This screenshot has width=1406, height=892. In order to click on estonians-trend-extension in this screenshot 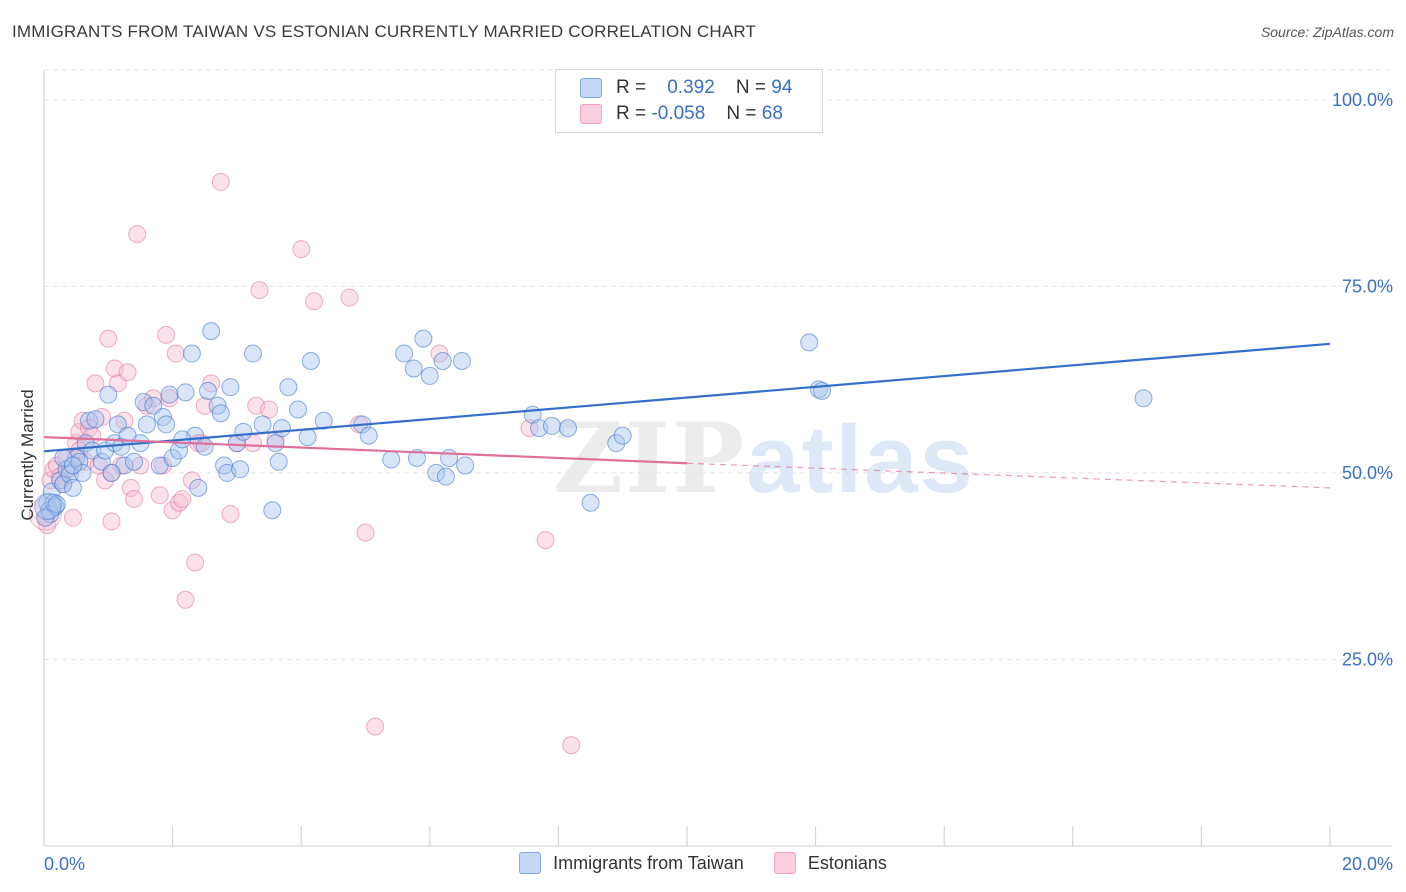, I will do `click(1008, 475)`.